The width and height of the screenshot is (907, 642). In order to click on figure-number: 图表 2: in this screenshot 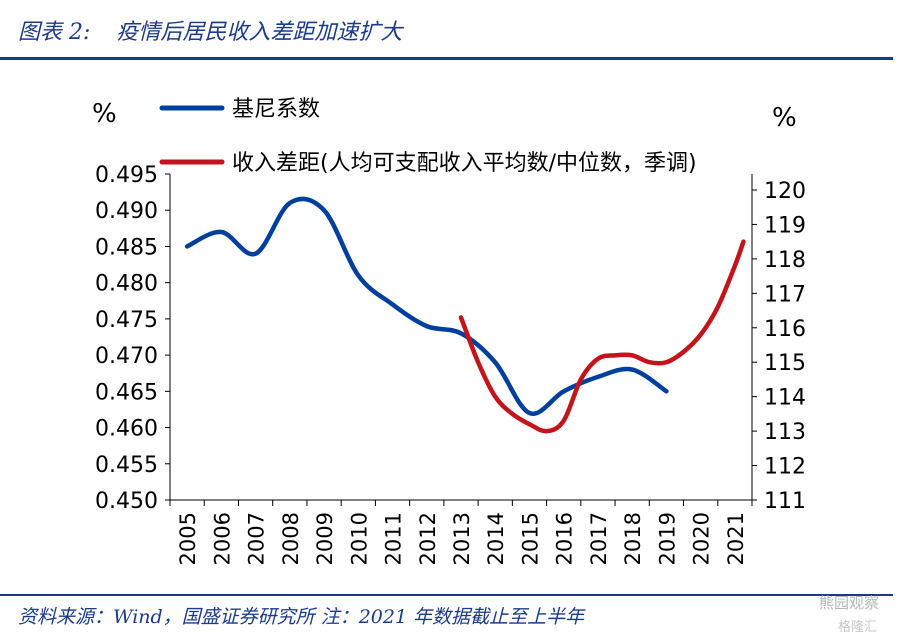, I will do `click(54, 32)`.